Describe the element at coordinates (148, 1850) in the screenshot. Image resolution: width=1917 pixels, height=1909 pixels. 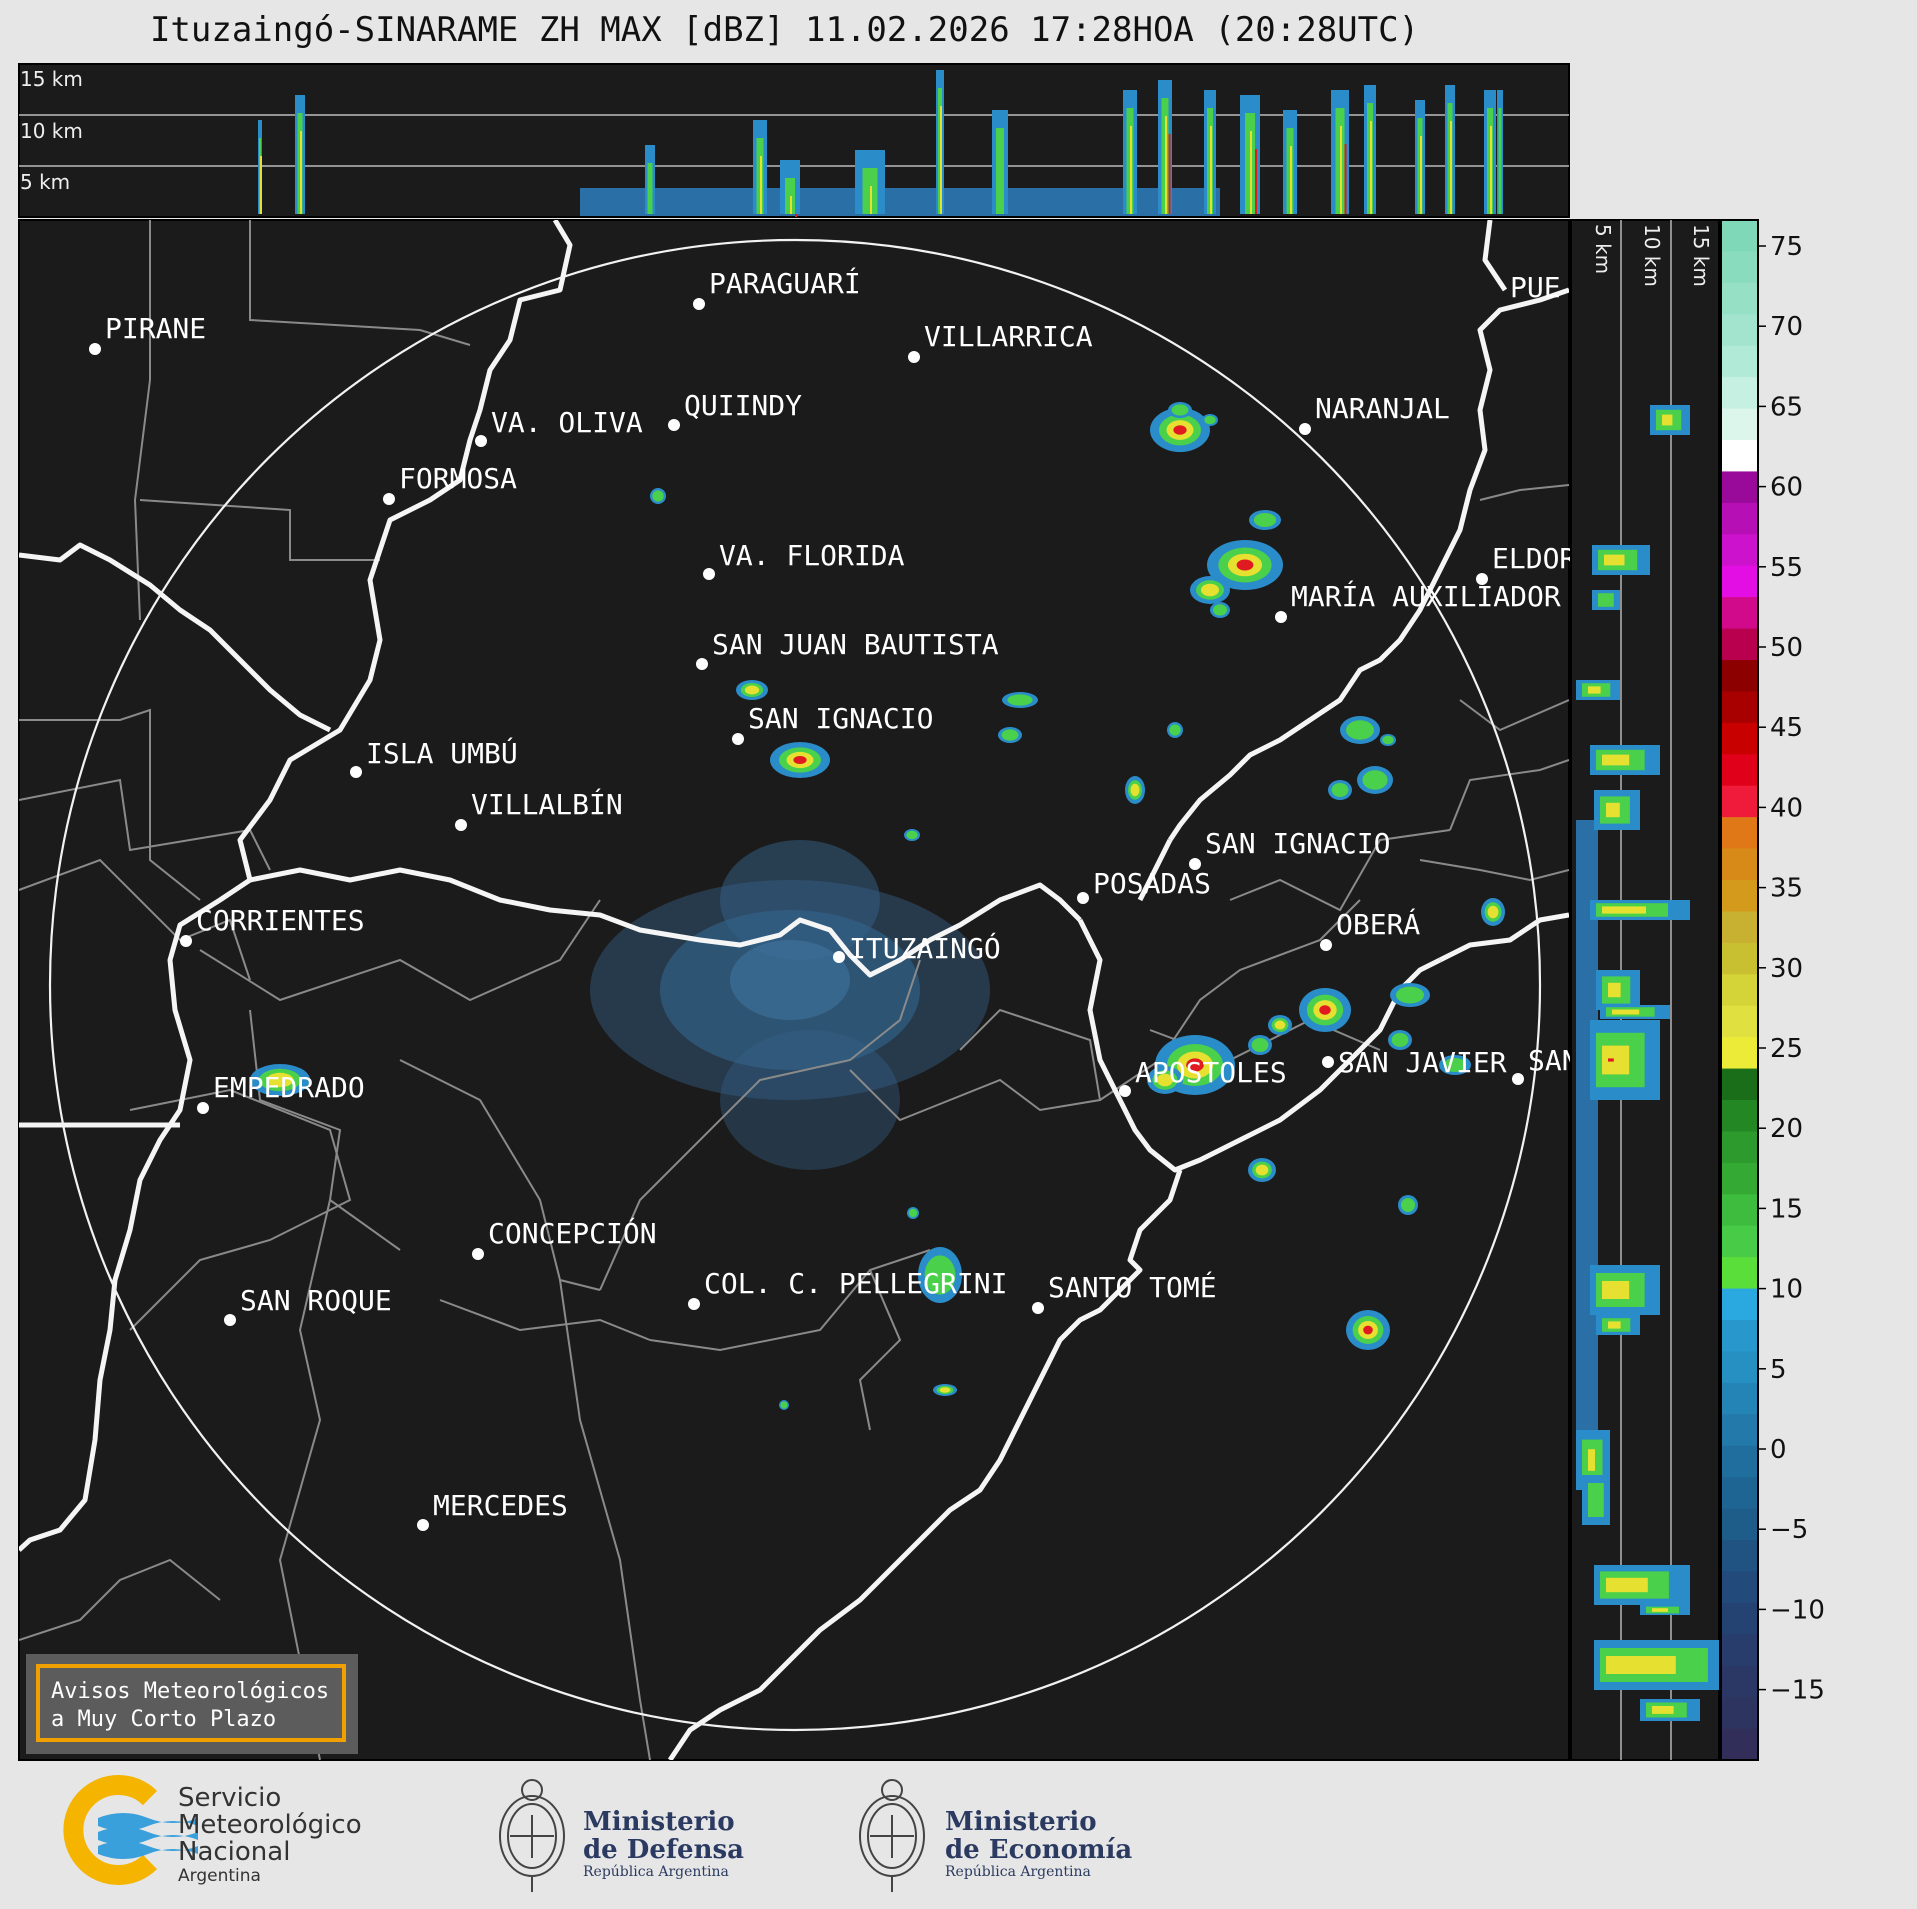
I see `smn-wave-icon` at that location.